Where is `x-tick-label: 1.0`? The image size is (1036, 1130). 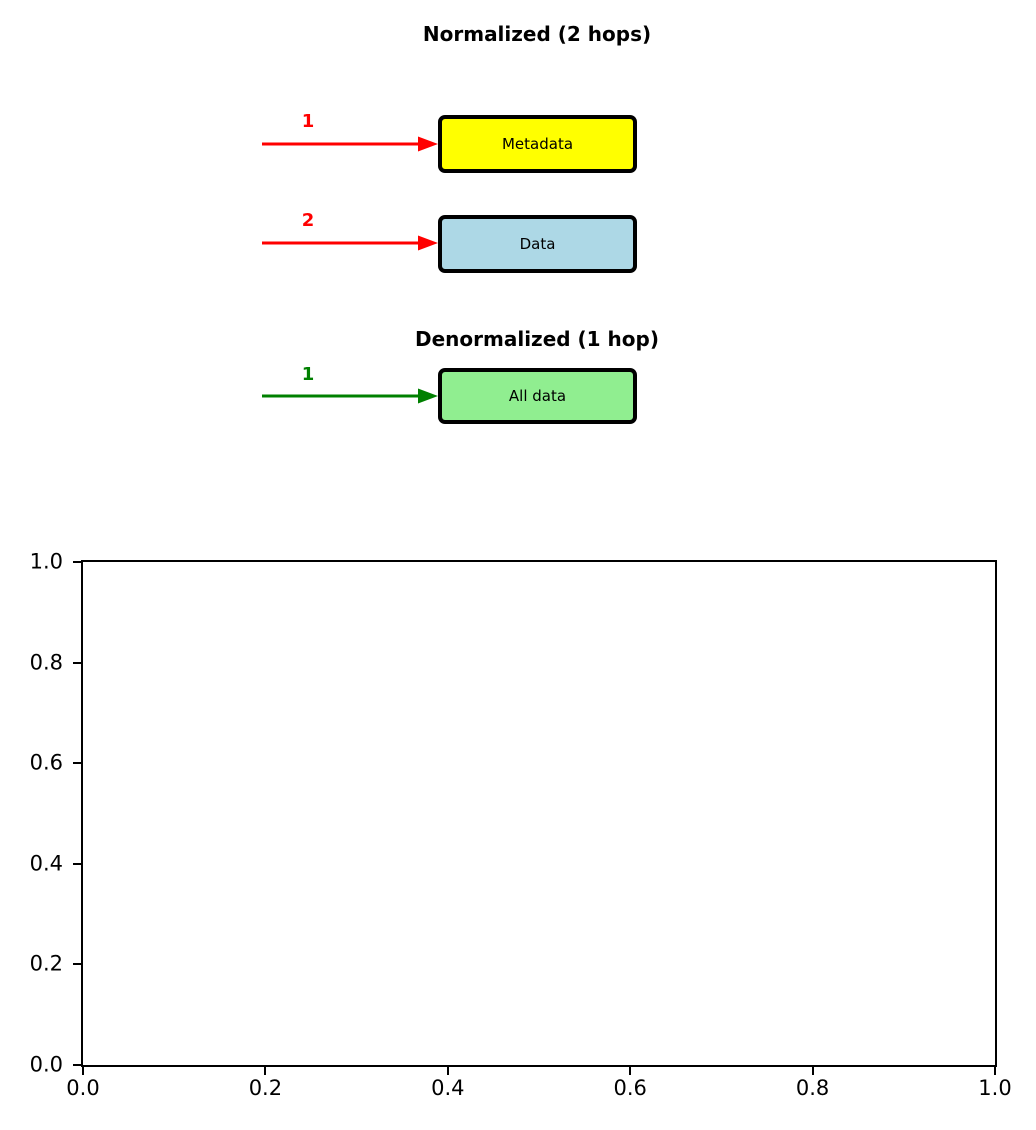
x-tick-label: 1.0 is located at coordinates (995, 1088).